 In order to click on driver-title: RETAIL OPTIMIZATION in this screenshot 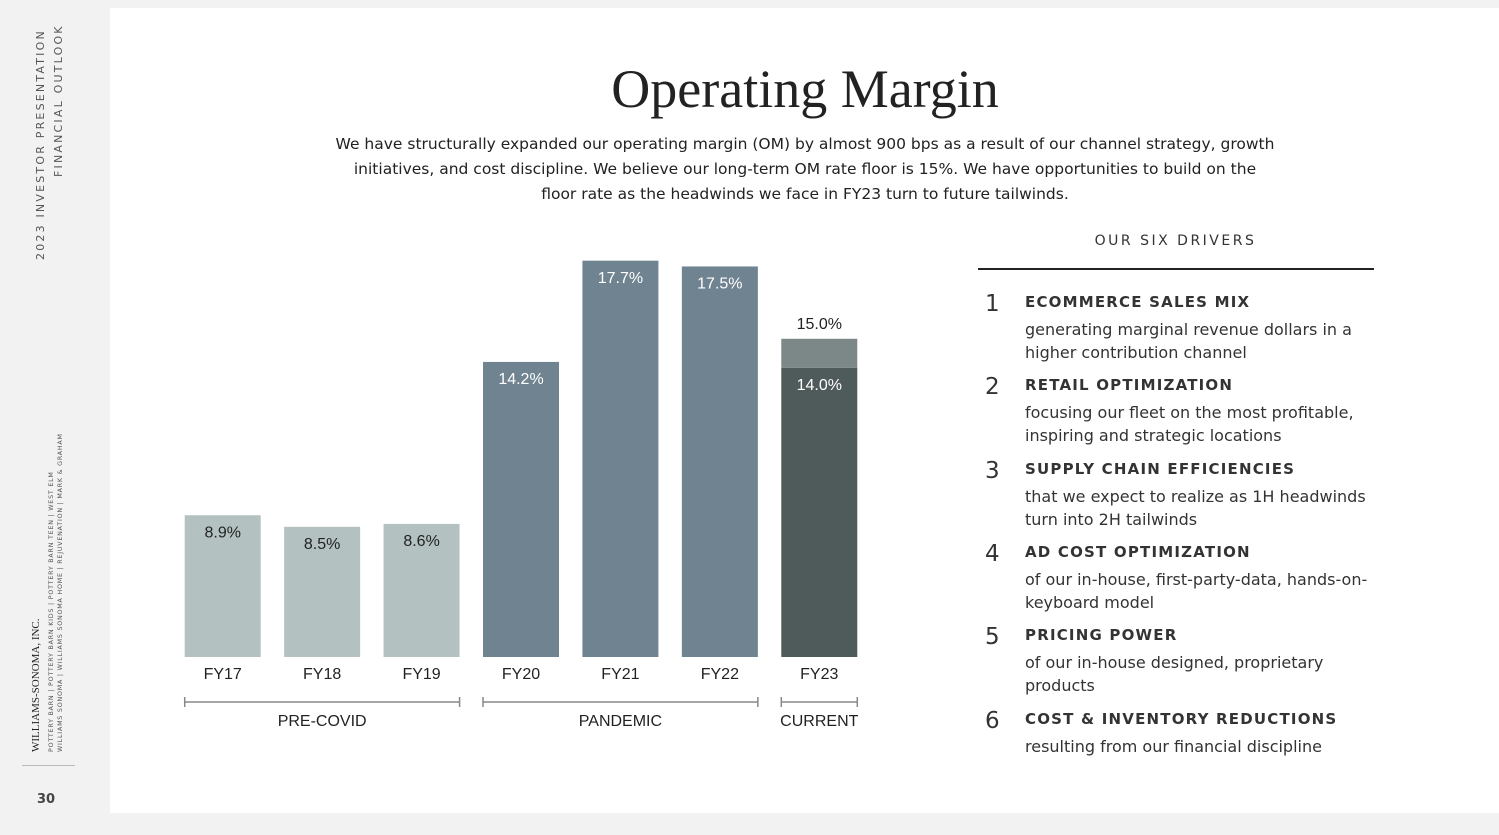, I will do `click(1129, 385)`.